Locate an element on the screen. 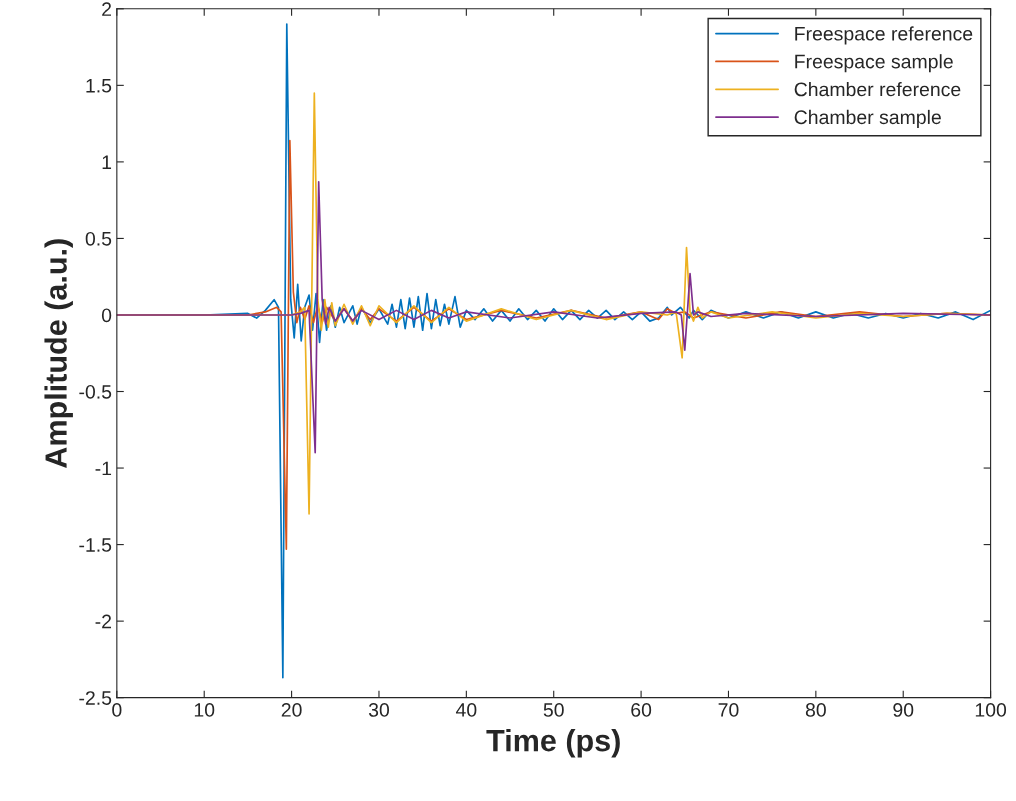 This screenshot has width=1016, height=801. legend-label: Chamber sample is located at coordinates (867, 118).